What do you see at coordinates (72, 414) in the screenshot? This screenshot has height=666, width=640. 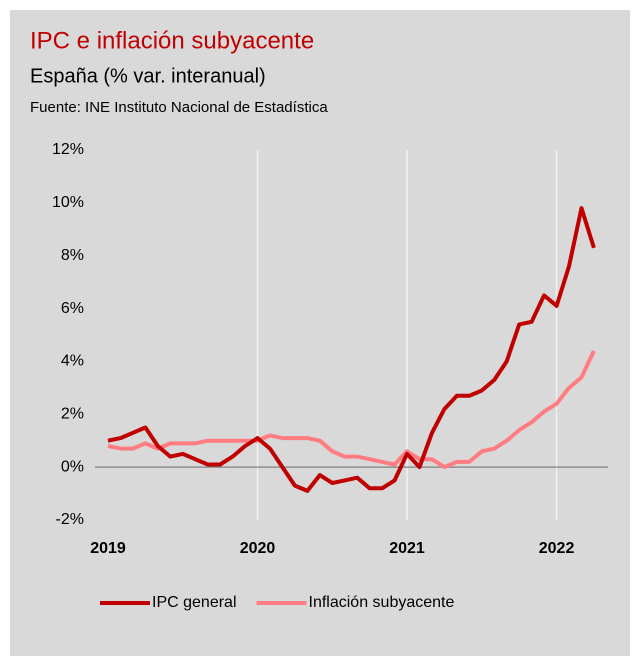 I see `y-tick-label: 2%` at bounding box center [72, 414].